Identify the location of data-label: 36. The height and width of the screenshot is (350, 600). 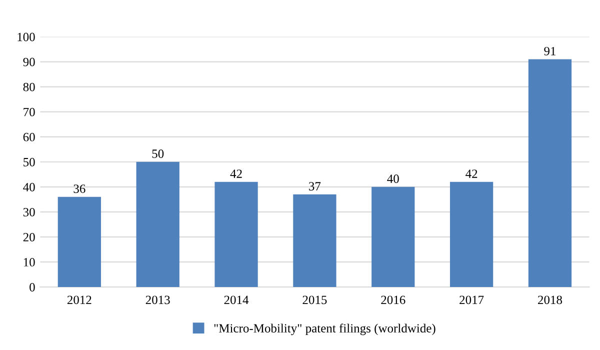
(80, 188).